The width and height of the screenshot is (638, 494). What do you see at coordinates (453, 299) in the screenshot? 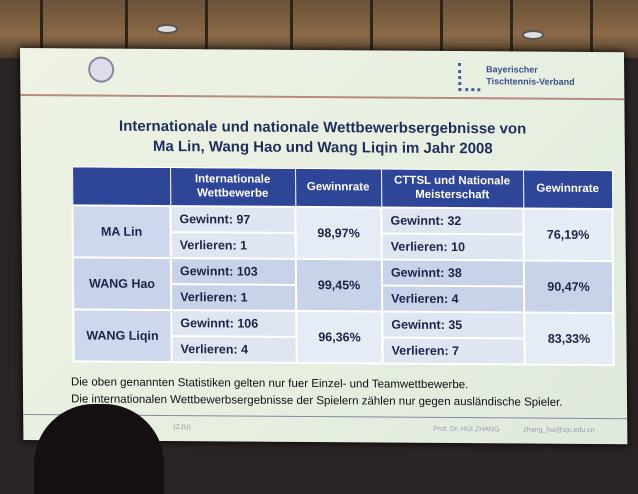
I see `nat-lost: Verlieren: 4` at bounding box center [453, 299].